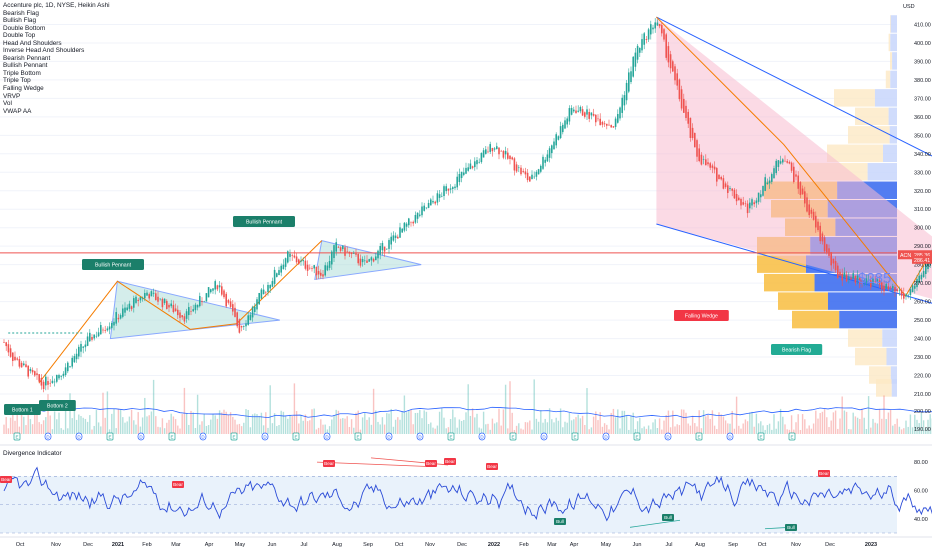  I want to click on falling-wedge-label-text: Falling Wedge, so click(701, 317).